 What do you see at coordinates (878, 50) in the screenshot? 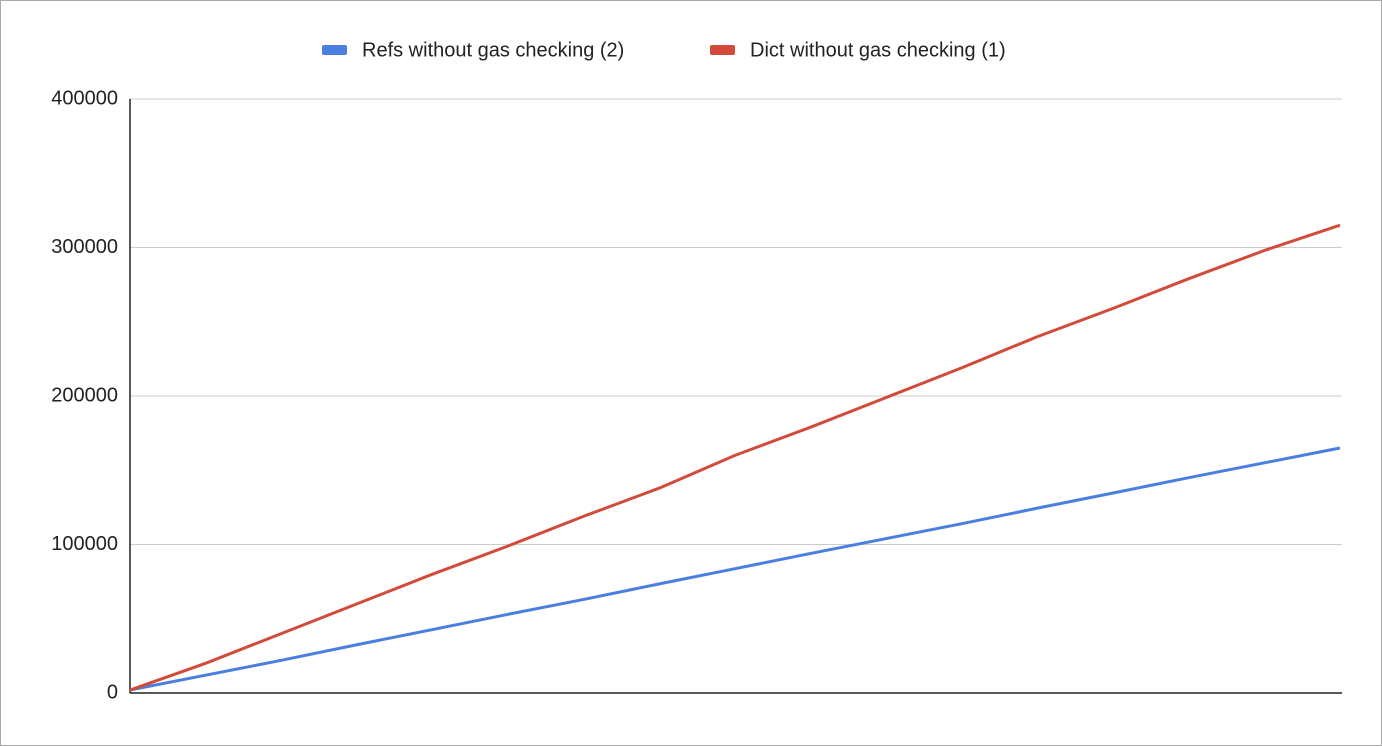
I see `legend-label: Dict without gas checking (1)` at bounding box center [878, 50].